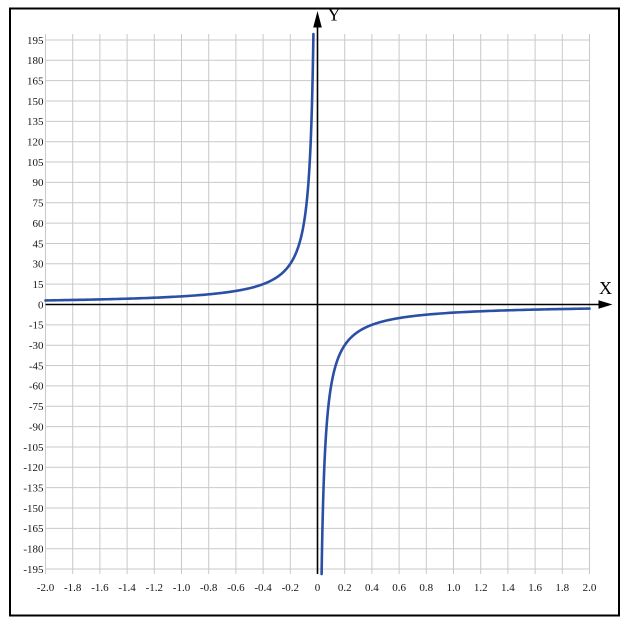  Describe the element at coordinates (36, 407) in the screenshot. I see `y-tick-label: -75` at that location.